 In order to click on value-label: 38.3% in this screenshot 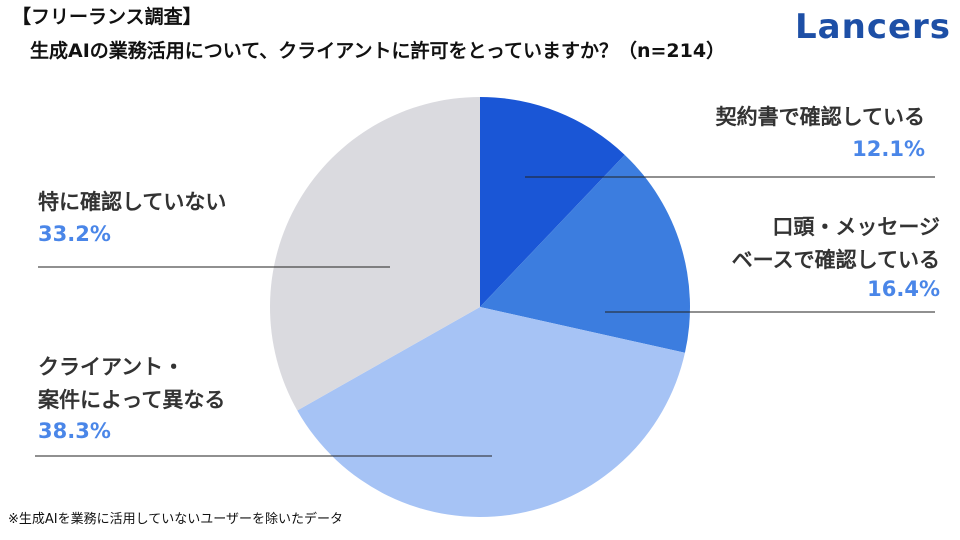, I will do `click(74, 431)`.